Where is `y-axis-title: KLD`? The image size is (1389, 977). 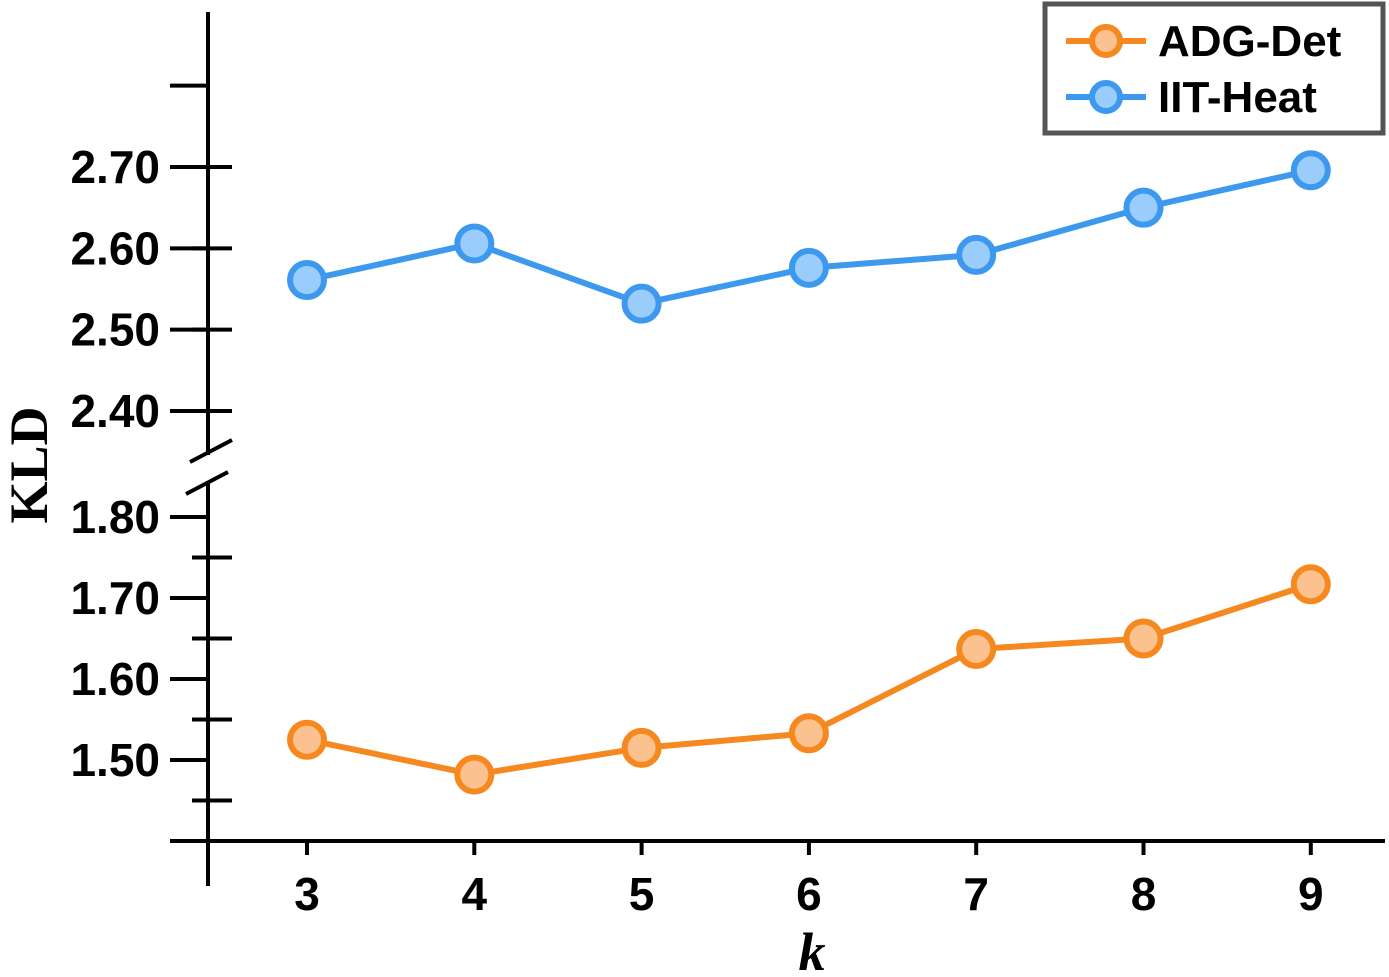 y-axis-title: KLD is located at coordinates (29, 464).